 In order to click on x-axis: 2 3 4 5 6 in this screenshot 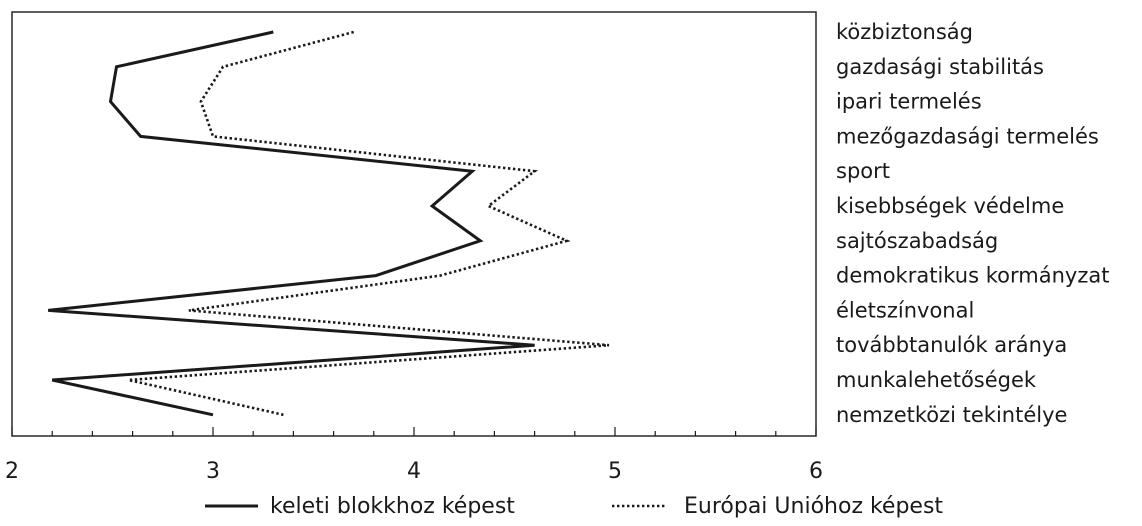, I will do `click(414, 455)`.